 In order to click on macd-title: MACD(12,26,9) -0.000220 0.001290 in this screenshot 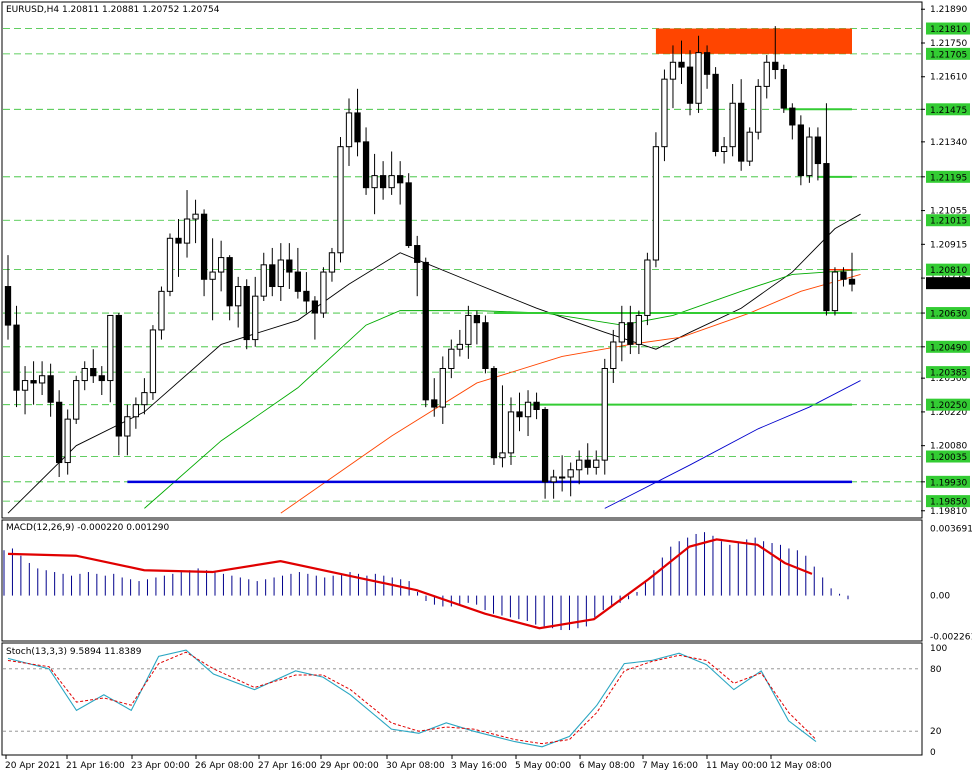, I will do `click(87, 528)`.